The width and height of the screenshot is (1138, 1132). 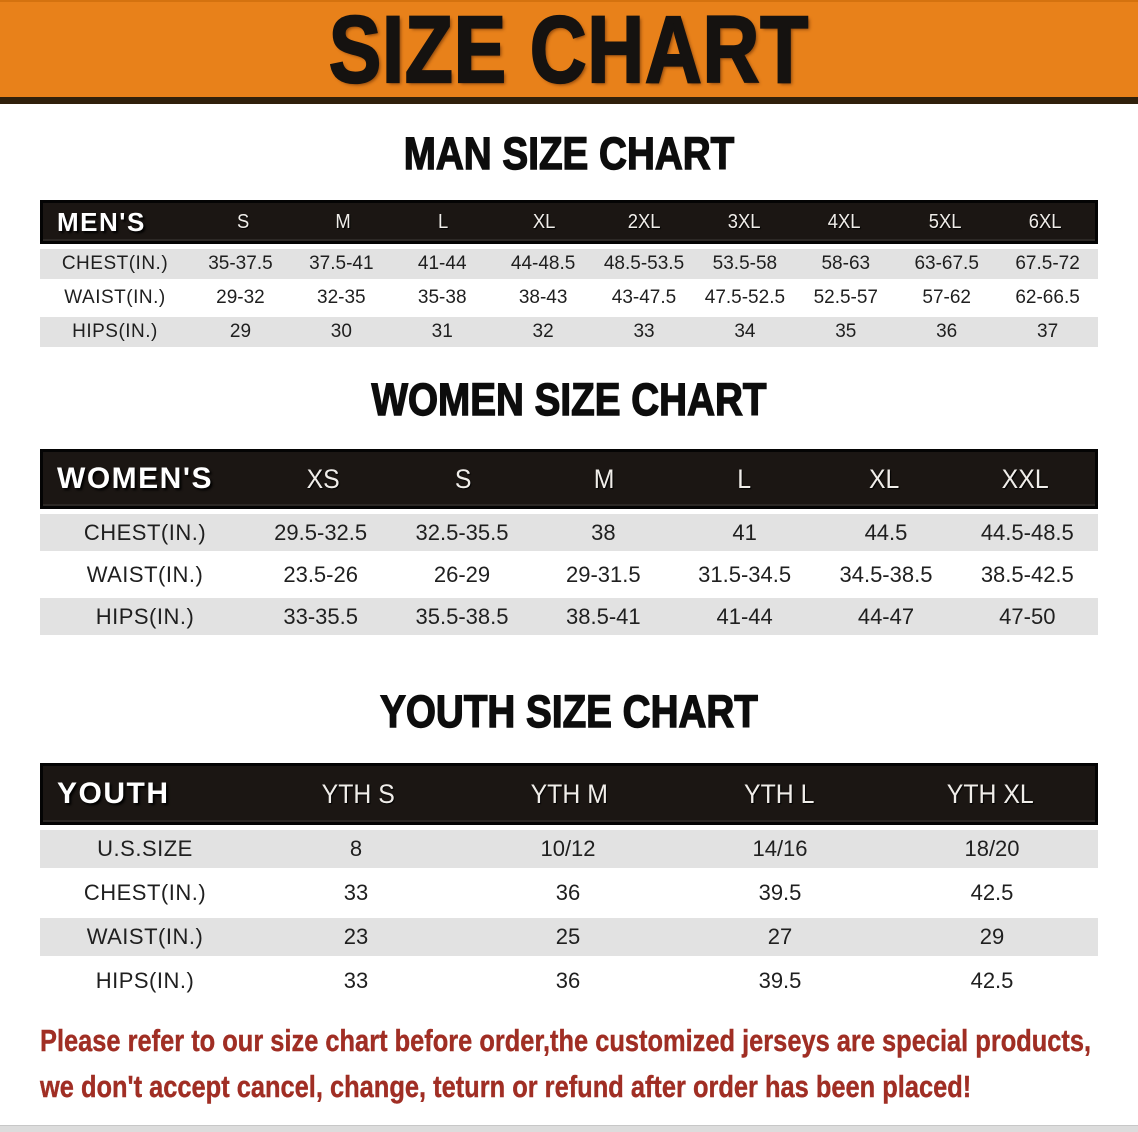 I want to click on size-column-header: 2XL, so click(x=644, y=221).